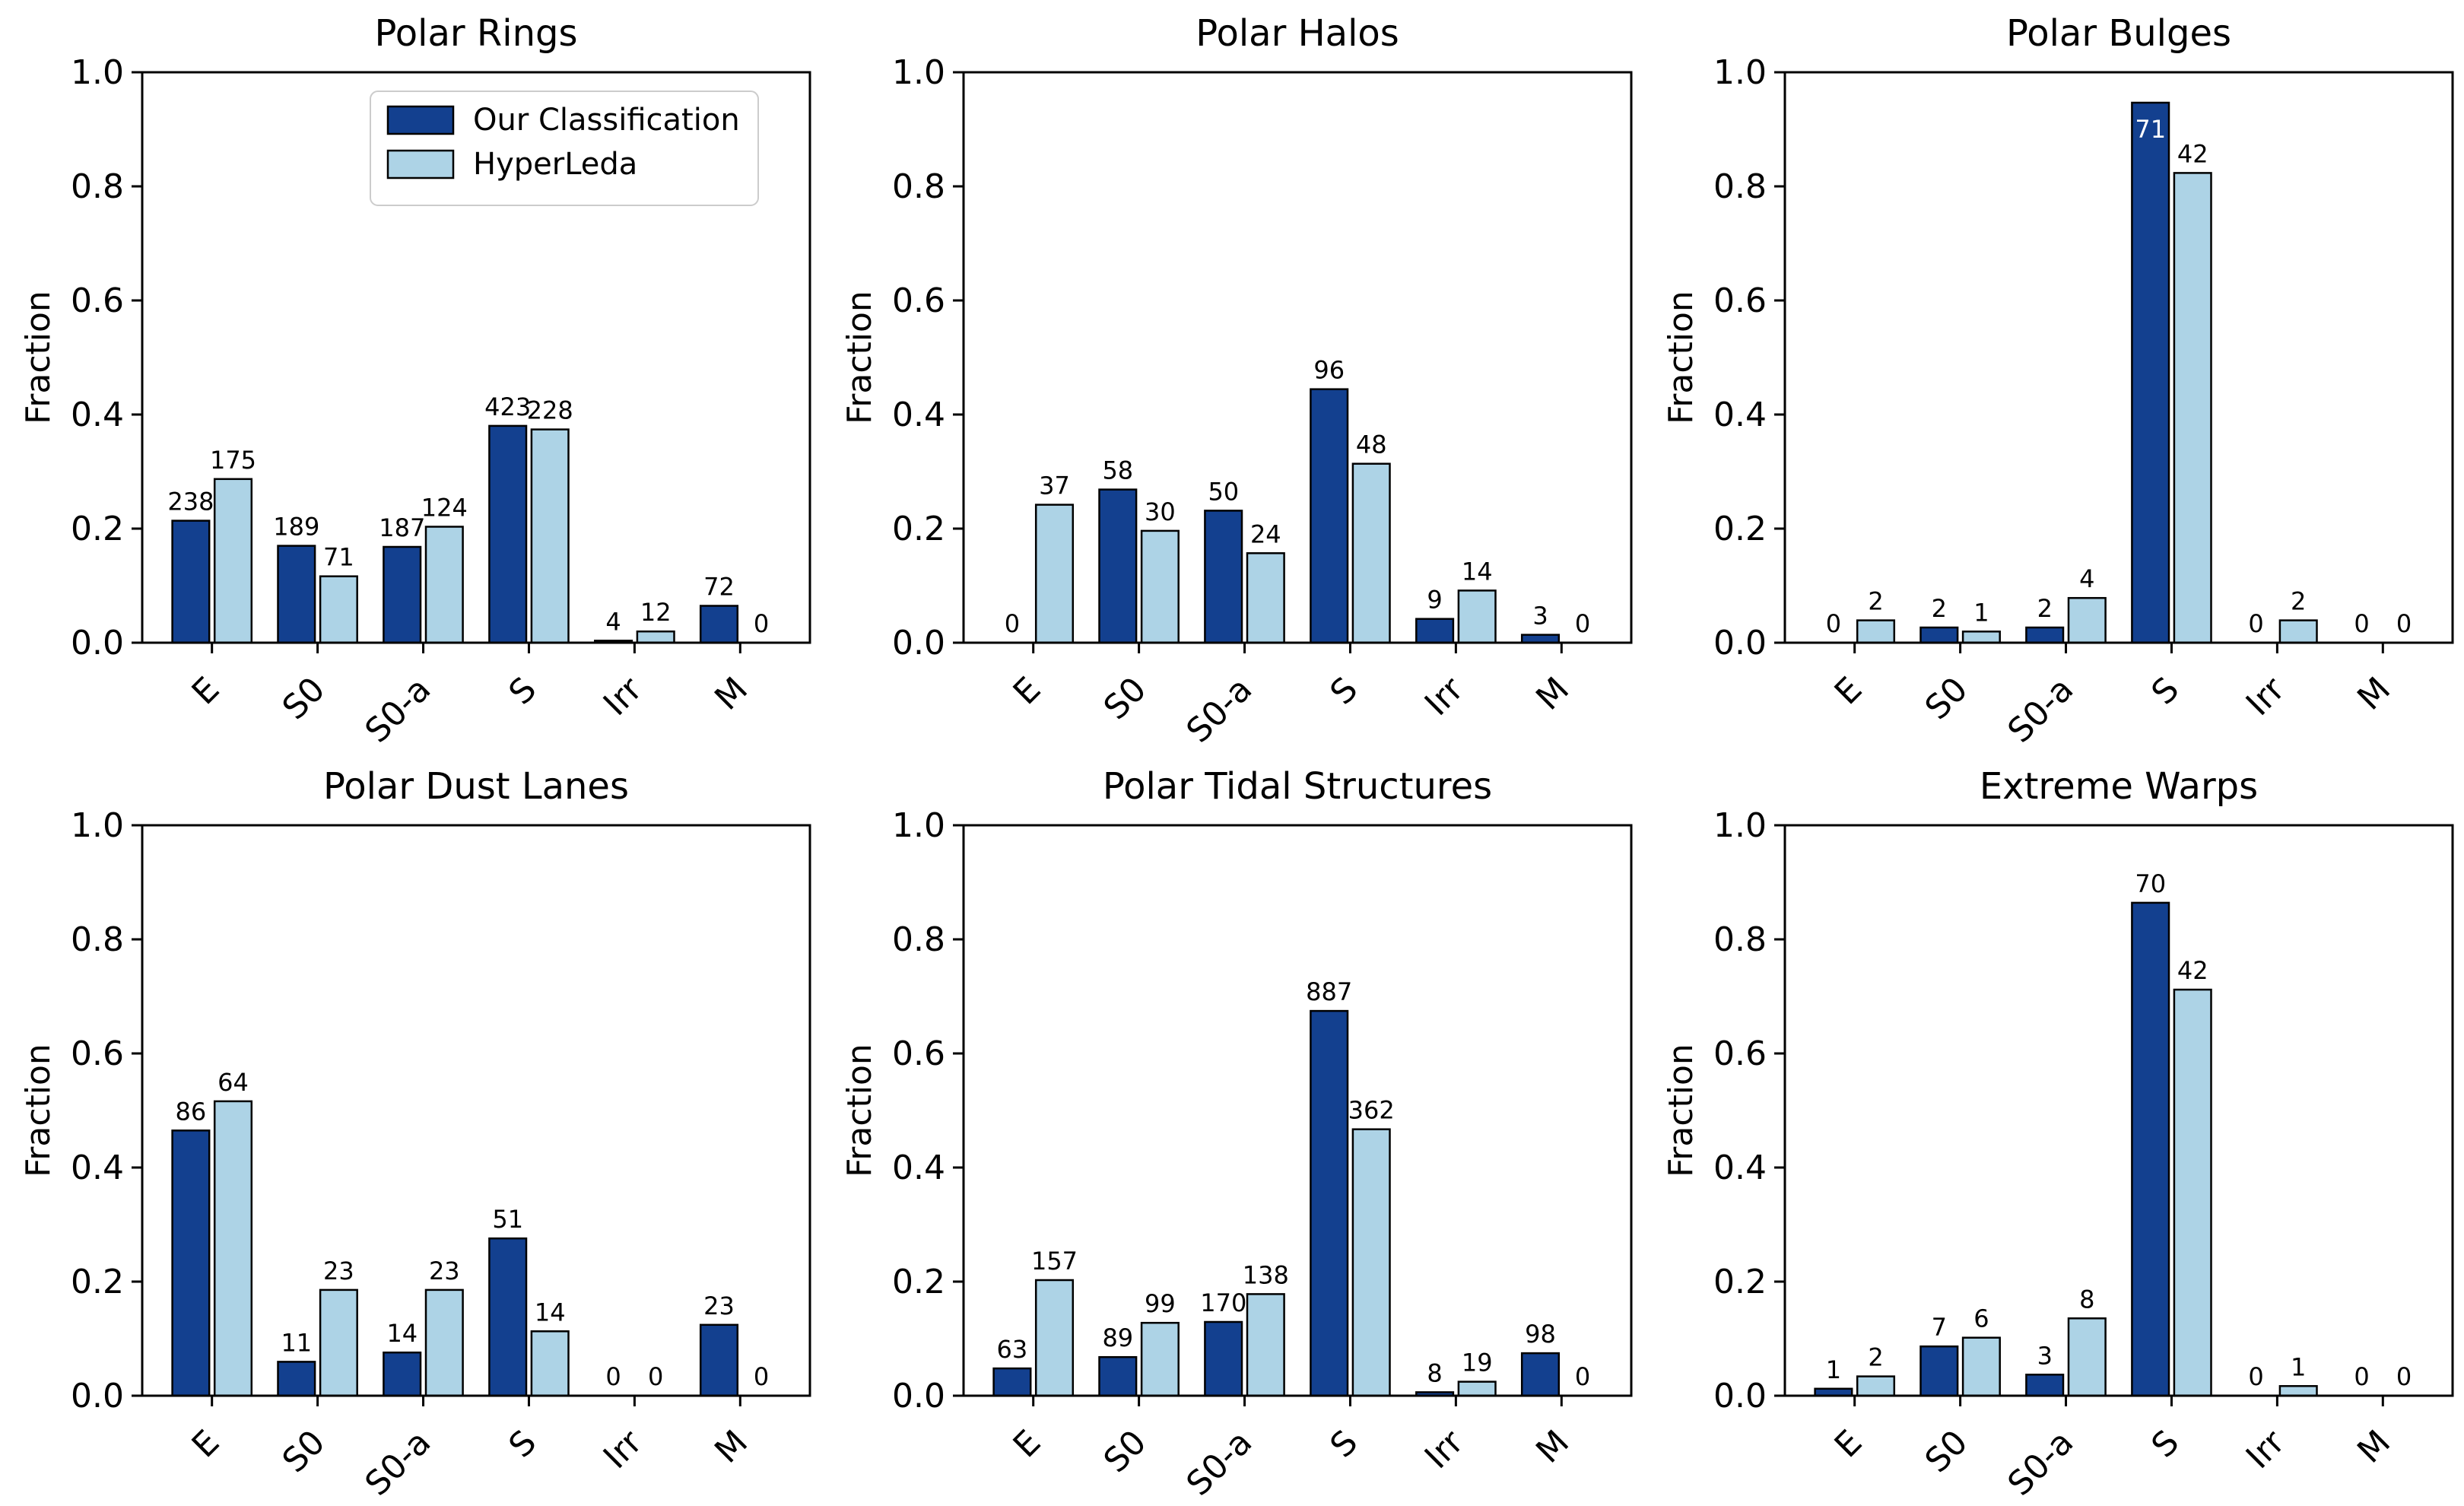 The height and width of the screenshot is (1506, 2464). What do you see at coordinates (476, 786) in the screenshot?
I see `chart-title: Polar Dust Lanes` at bounding box center [476, 786].